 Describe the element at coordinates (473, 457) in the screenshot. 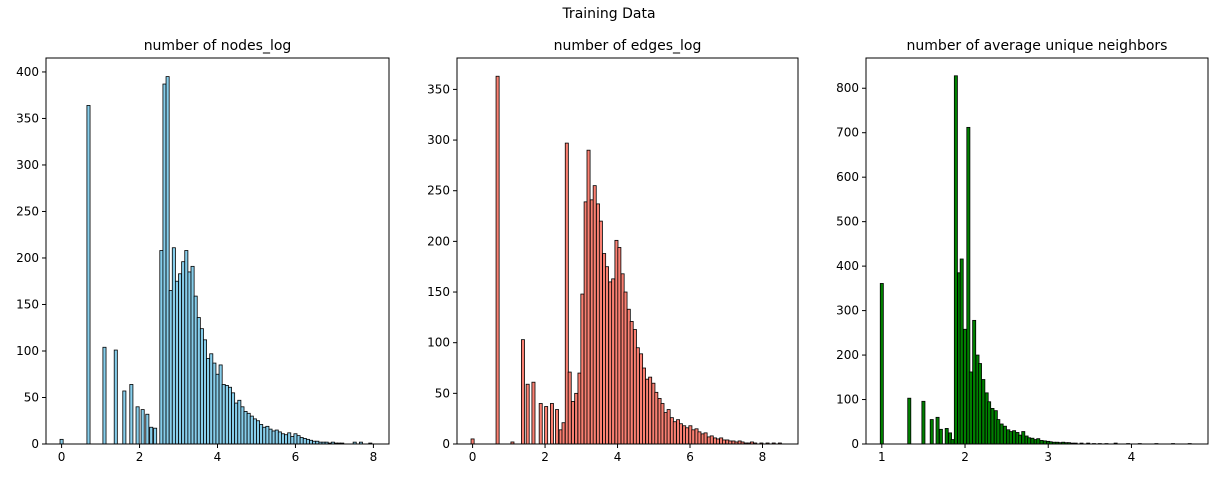

I see `x-tick-label: 0` at that location.